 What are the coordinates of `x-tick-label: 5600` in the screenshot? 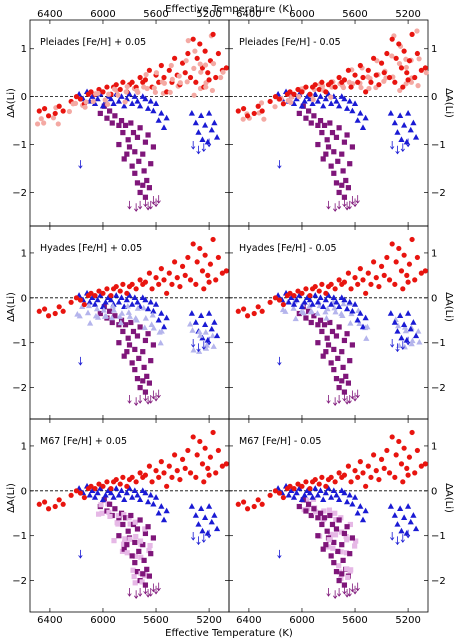 It's located at (354, 14).